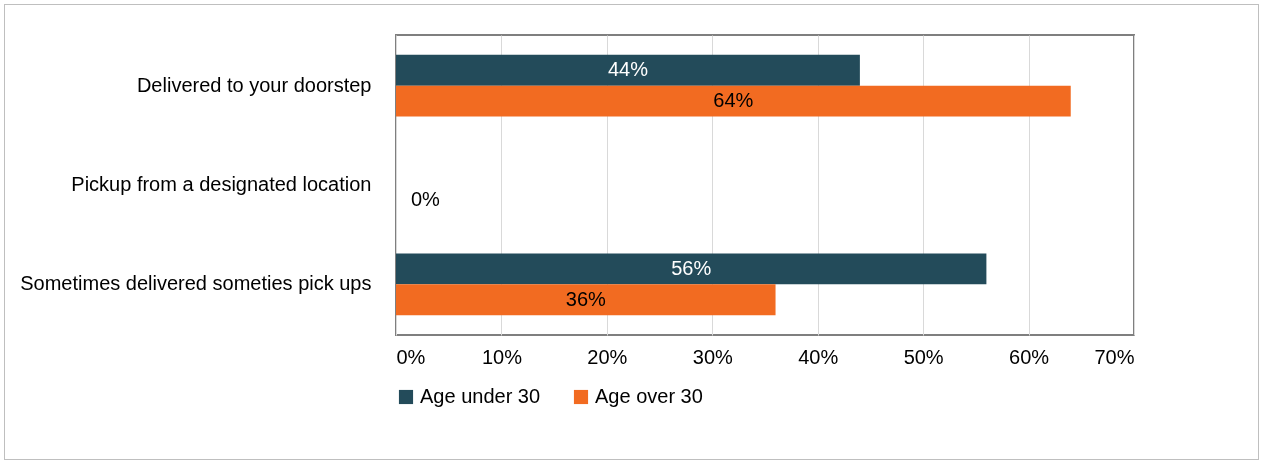  What do you see at coordinates (818, 356) in the screenshot?
I see `x-tick-label: 40%` at bounding box center [818, 356].